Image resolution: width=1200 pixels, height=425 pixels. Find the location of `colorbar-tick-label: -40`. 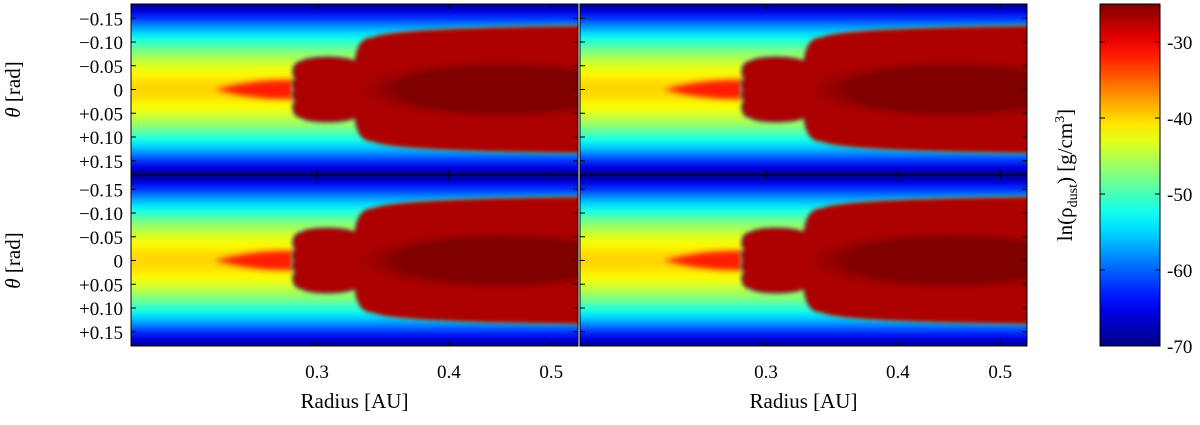

colorbar-tick-label: -40 is located at coordinates (1179, 119).